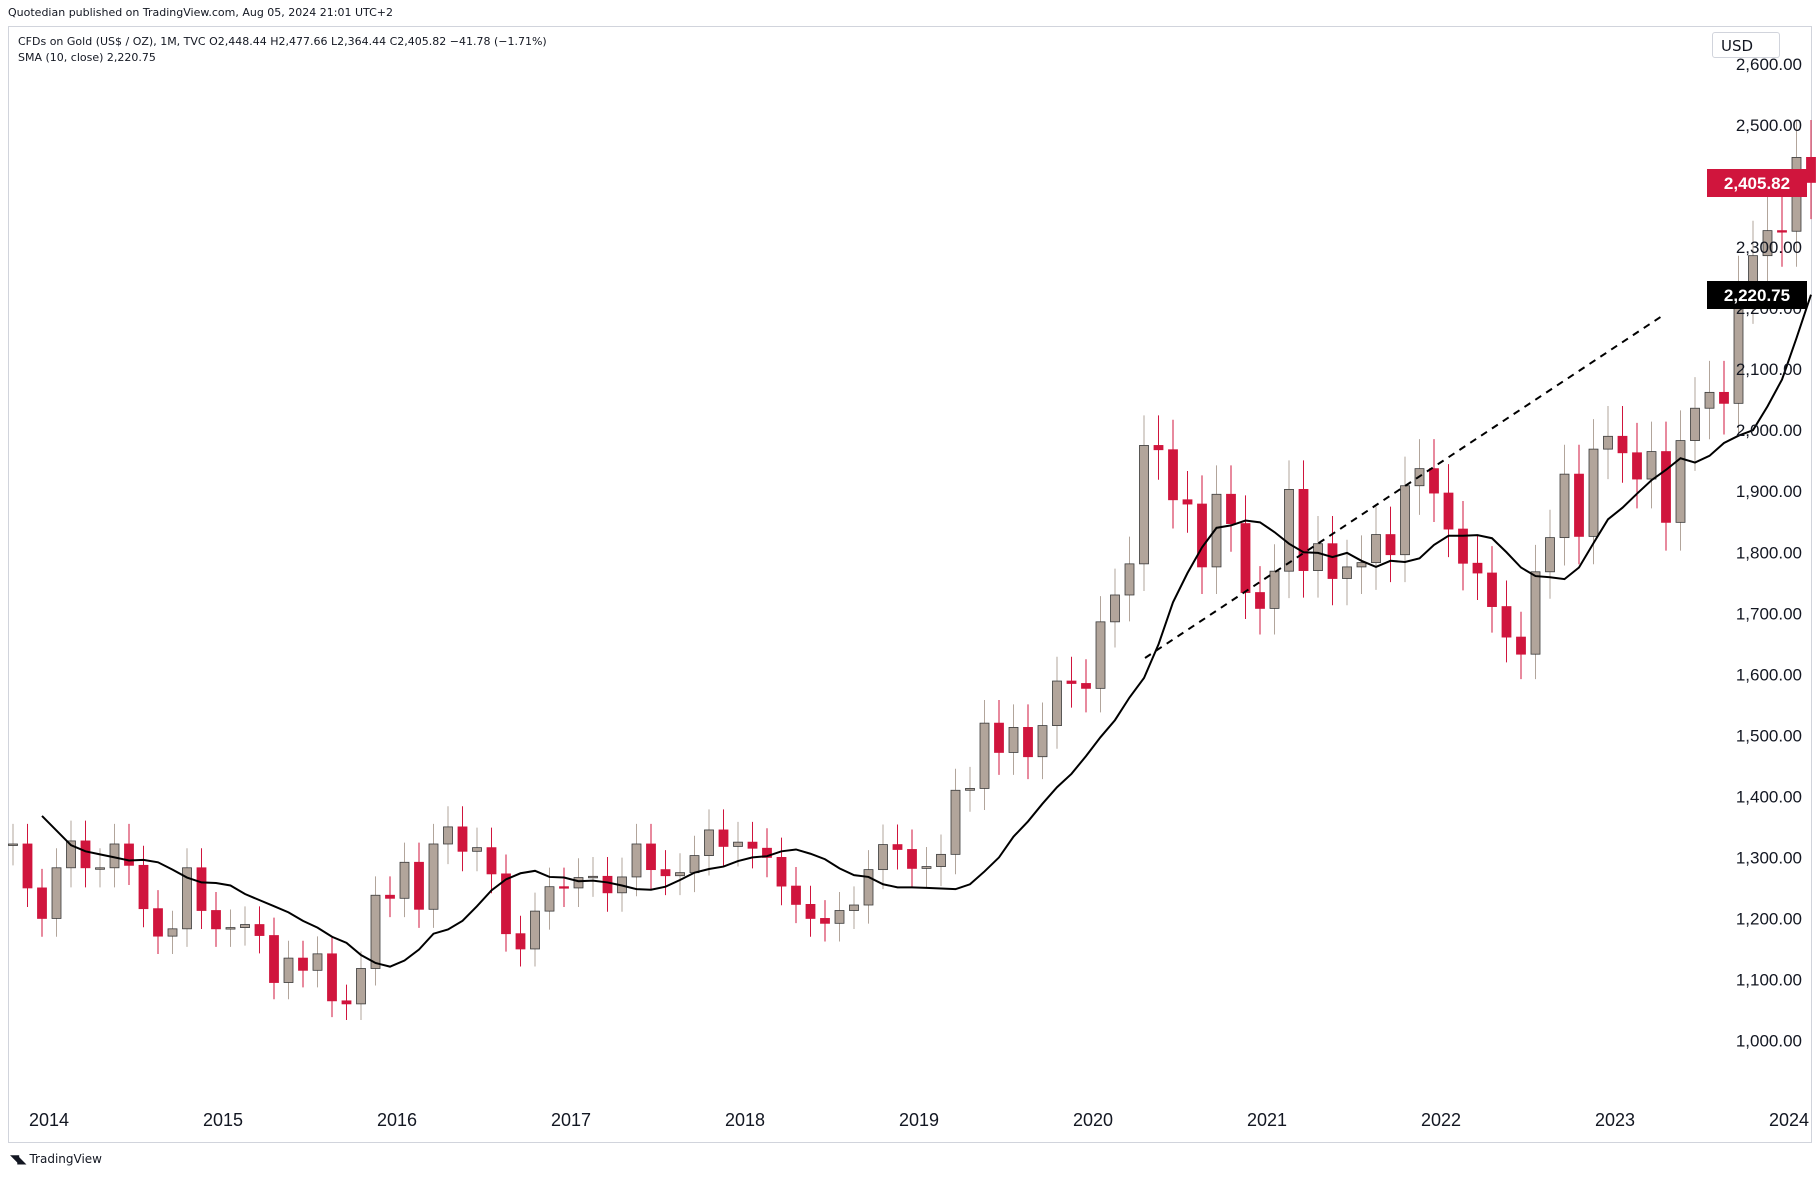 This screenshot has height=1179, width=1819. Describe the element at coordinates (1093, 1120) in the screenshot. I see `x-tick-label: 2020` at that location.